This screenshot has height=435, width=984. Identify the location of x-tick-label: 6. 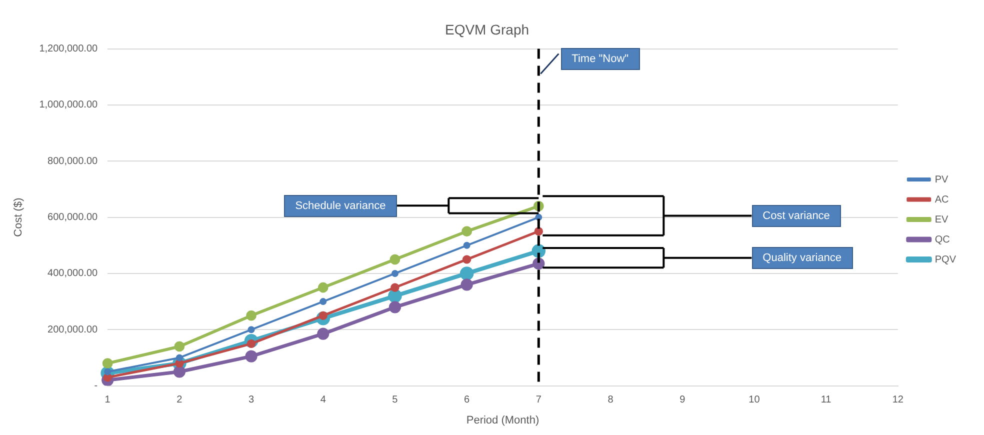
(467, 400).